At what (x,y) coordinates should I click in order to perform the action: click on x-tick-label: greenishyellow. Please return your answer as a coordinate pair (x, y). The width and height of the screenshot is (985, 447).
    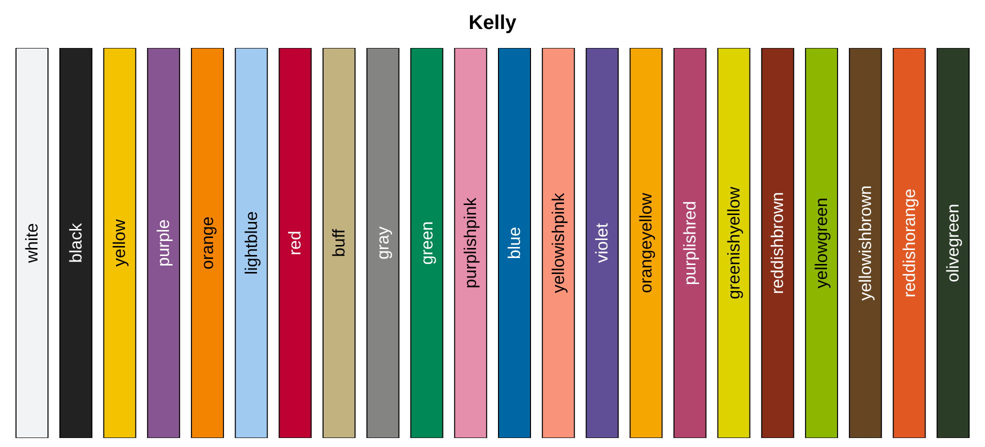
    Looking at the image, I should click on (734, 243).